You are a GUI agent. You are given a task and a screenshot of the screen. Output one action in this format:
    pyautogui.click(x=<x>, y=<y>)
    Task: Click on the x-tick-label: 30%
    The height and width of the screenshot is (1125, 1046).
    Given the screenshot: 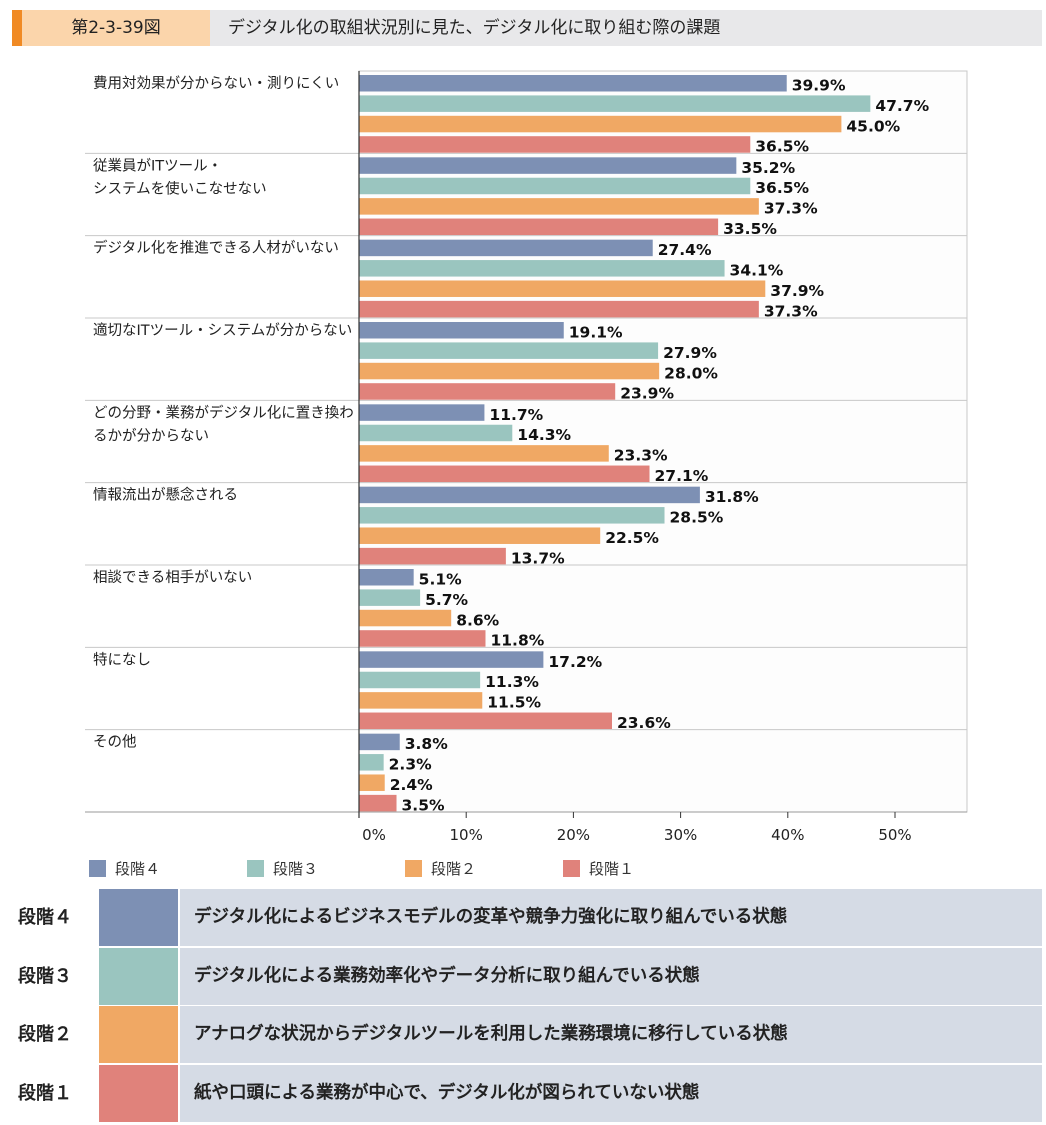 What is the action you would take?
    pyautogui.click(x=680, y=835)
    